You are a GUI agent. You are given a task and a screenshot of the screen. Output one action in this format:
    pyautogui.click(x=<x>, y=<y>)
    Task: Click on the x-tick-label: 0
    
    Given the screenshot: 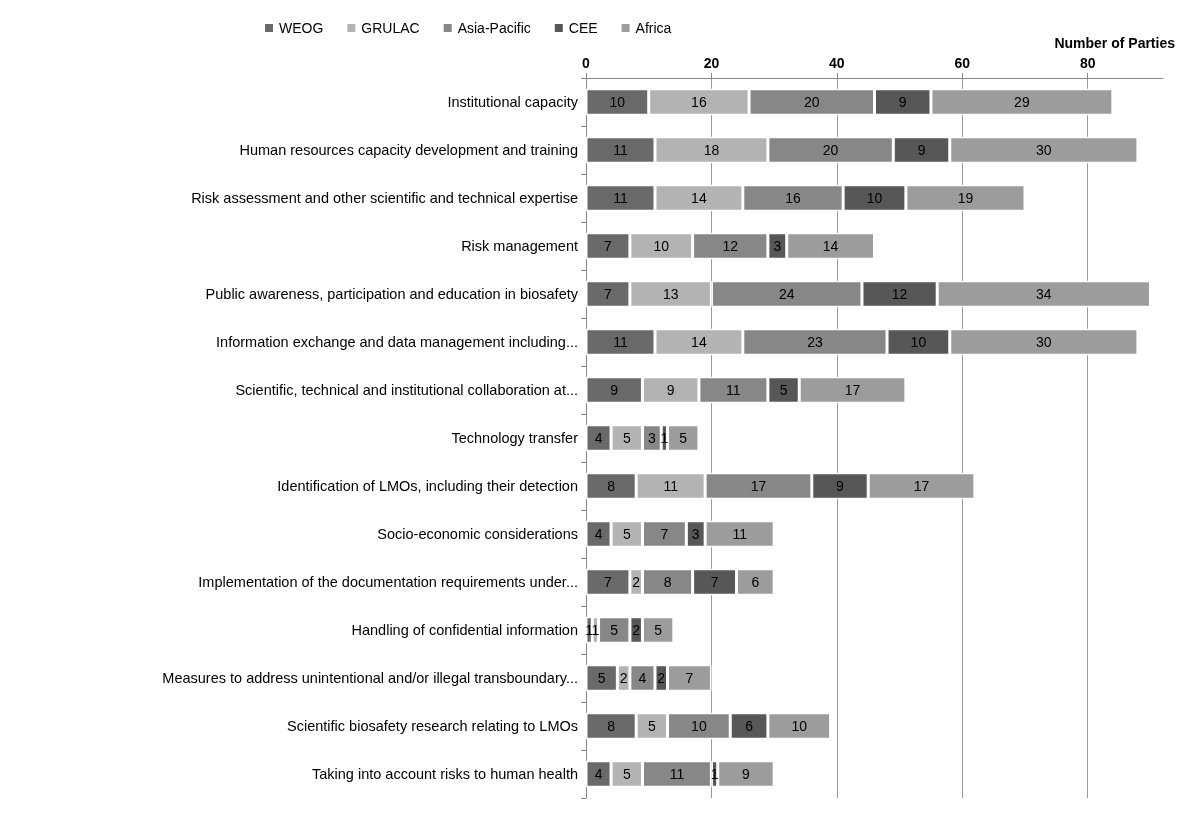 What is the action you would take?
    pyautogui.click(x=586, y=63)
    